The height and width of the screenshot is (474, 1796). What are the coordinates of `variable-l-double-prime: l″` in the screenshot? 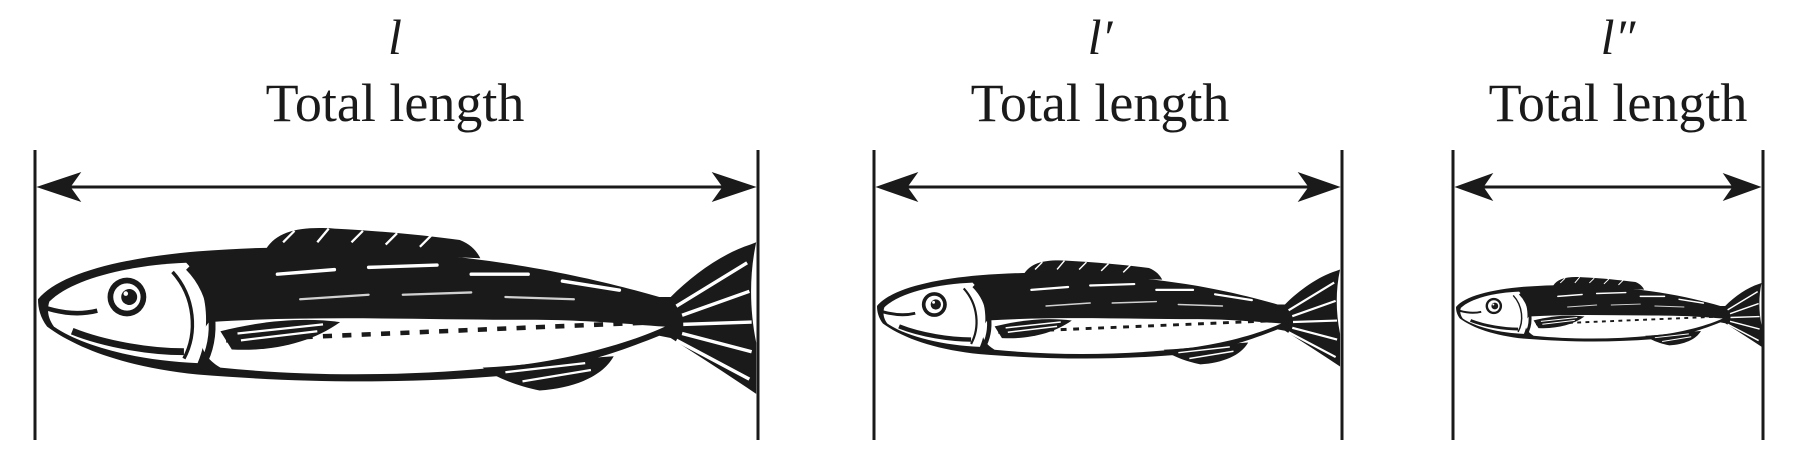 It's located at (1618, 37).